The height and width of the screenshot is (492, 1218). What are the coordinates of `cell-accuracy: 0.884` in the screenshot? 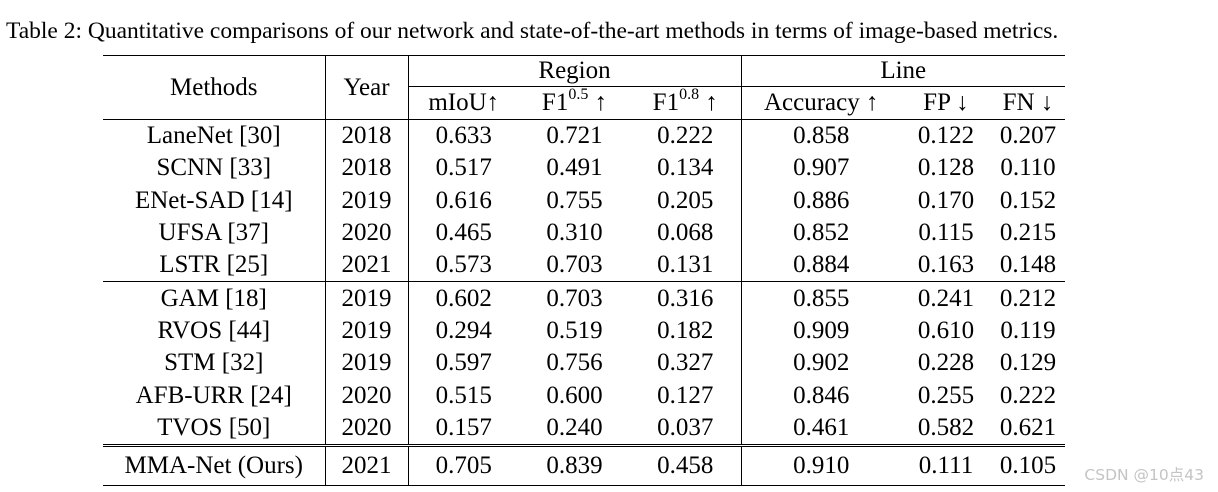 It's located at (821, 266).